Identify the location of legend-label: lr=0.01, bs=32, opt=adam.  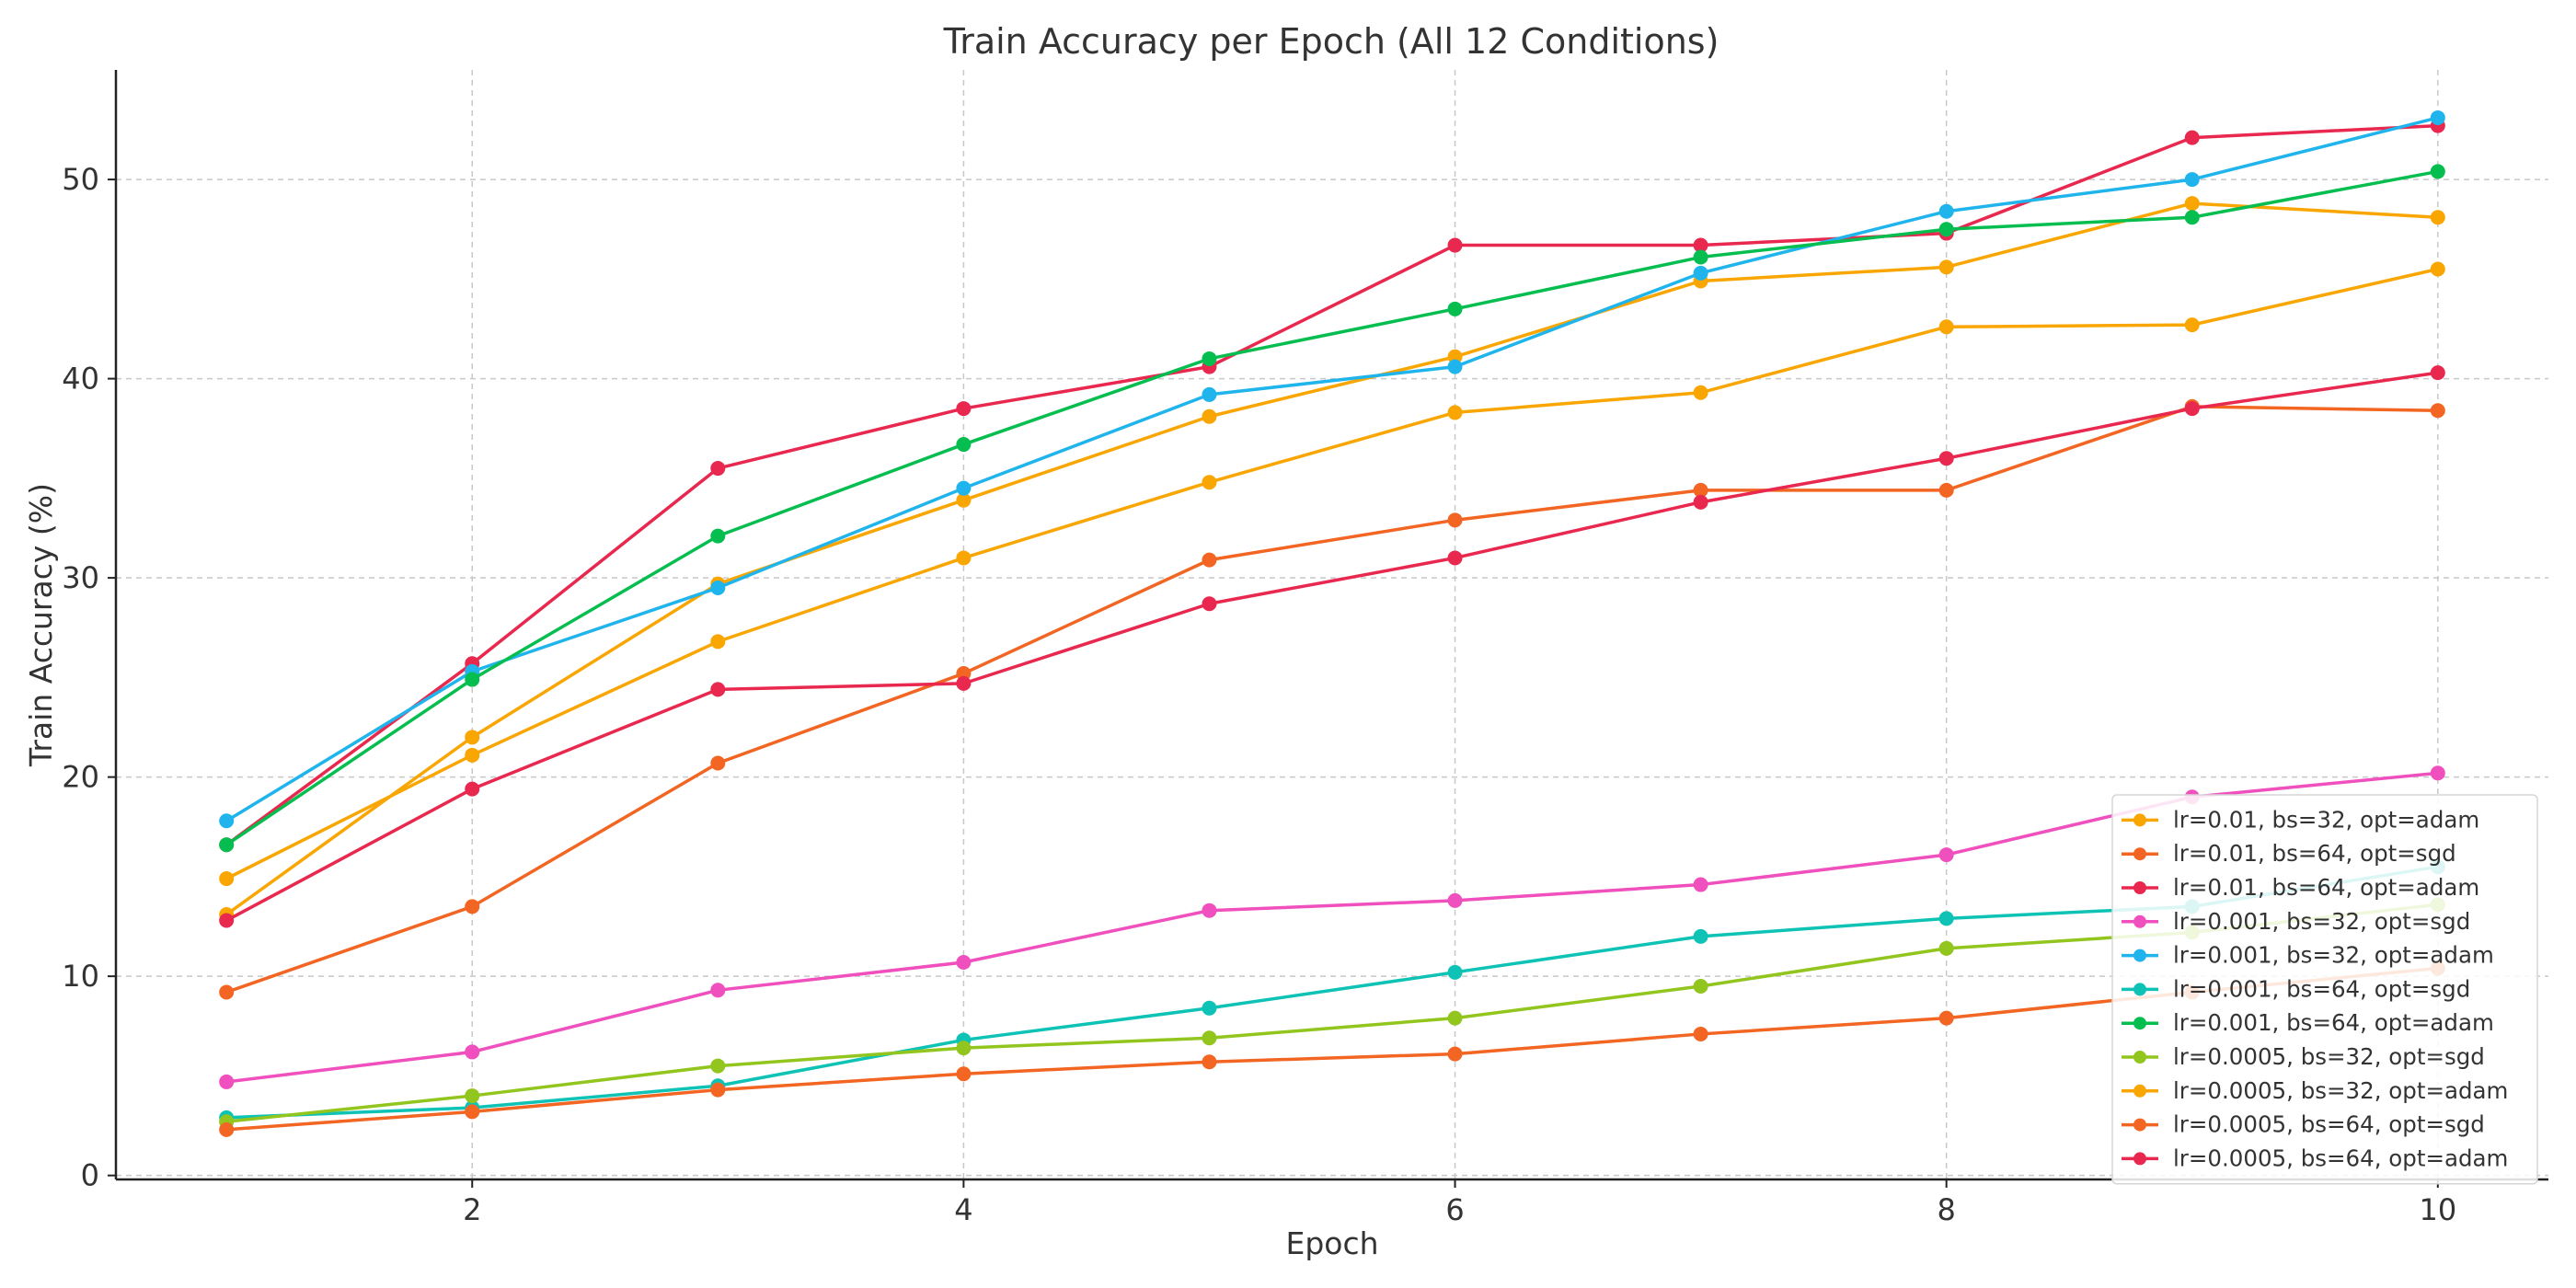
(2326, 819).